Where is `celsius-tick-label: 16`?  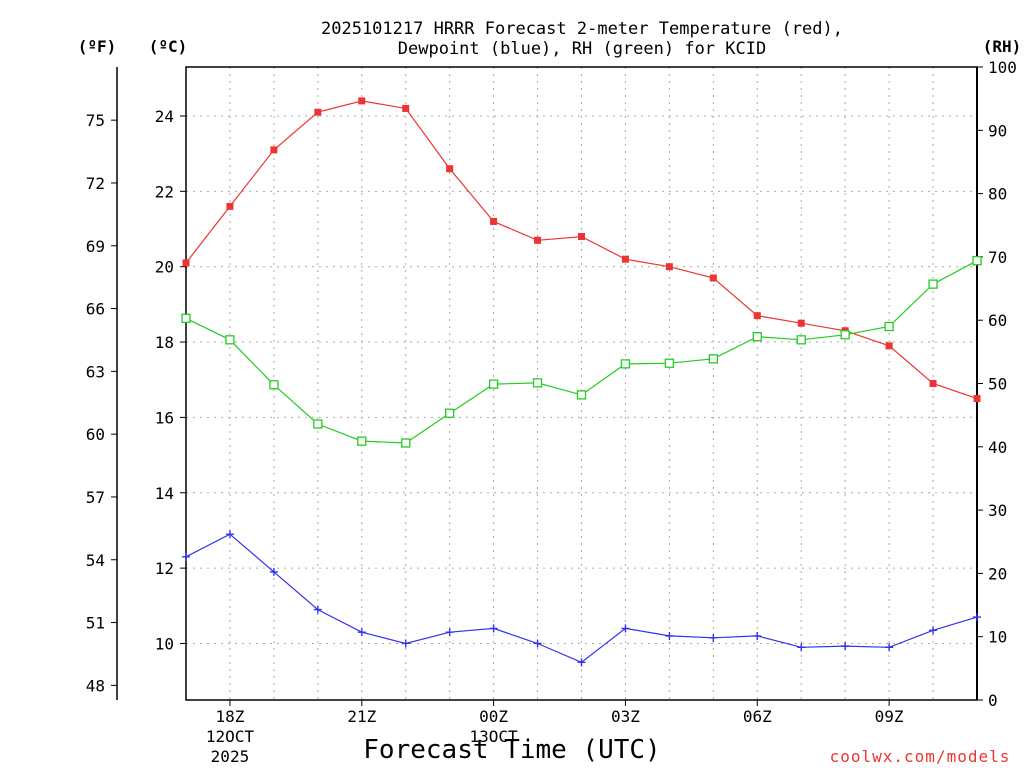 celsius-tick-label: 16 is located at coordinates (164, 417).